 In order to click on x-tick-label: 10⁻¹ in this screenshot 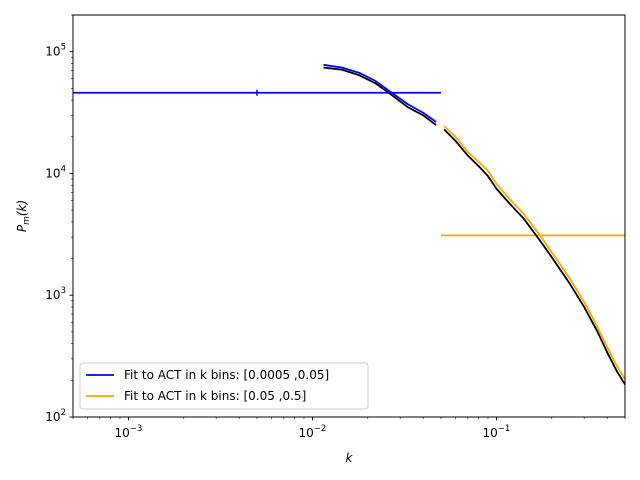, I will do `click(496, 432)`.